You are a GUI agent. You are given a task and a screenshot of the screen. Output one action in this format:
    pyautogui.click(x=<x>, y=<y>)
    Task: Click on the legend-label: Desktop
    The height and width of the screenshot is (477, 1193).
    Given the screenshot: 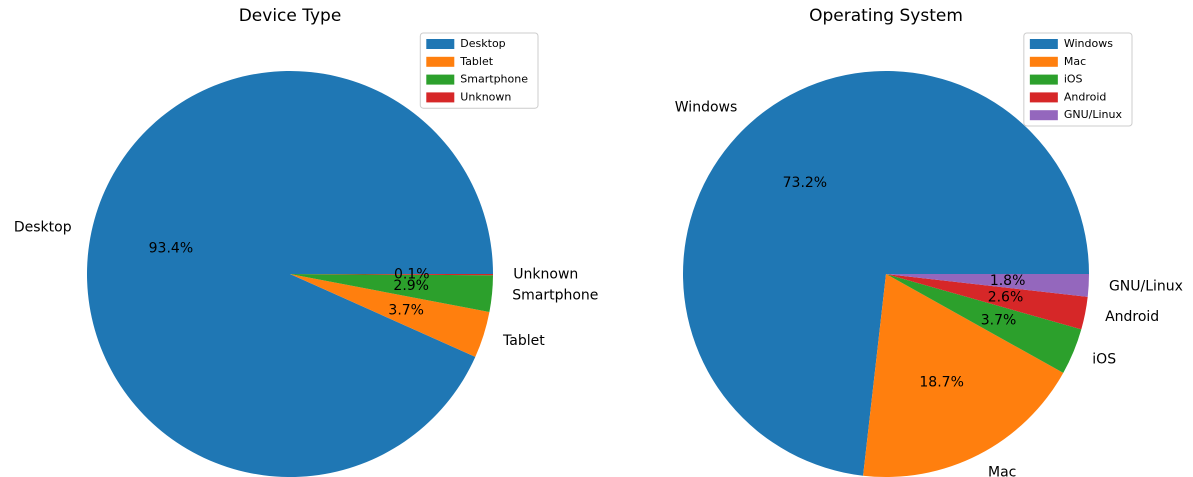 What is the action you would take?
    pyautogui.click(x=482, y=43)
    